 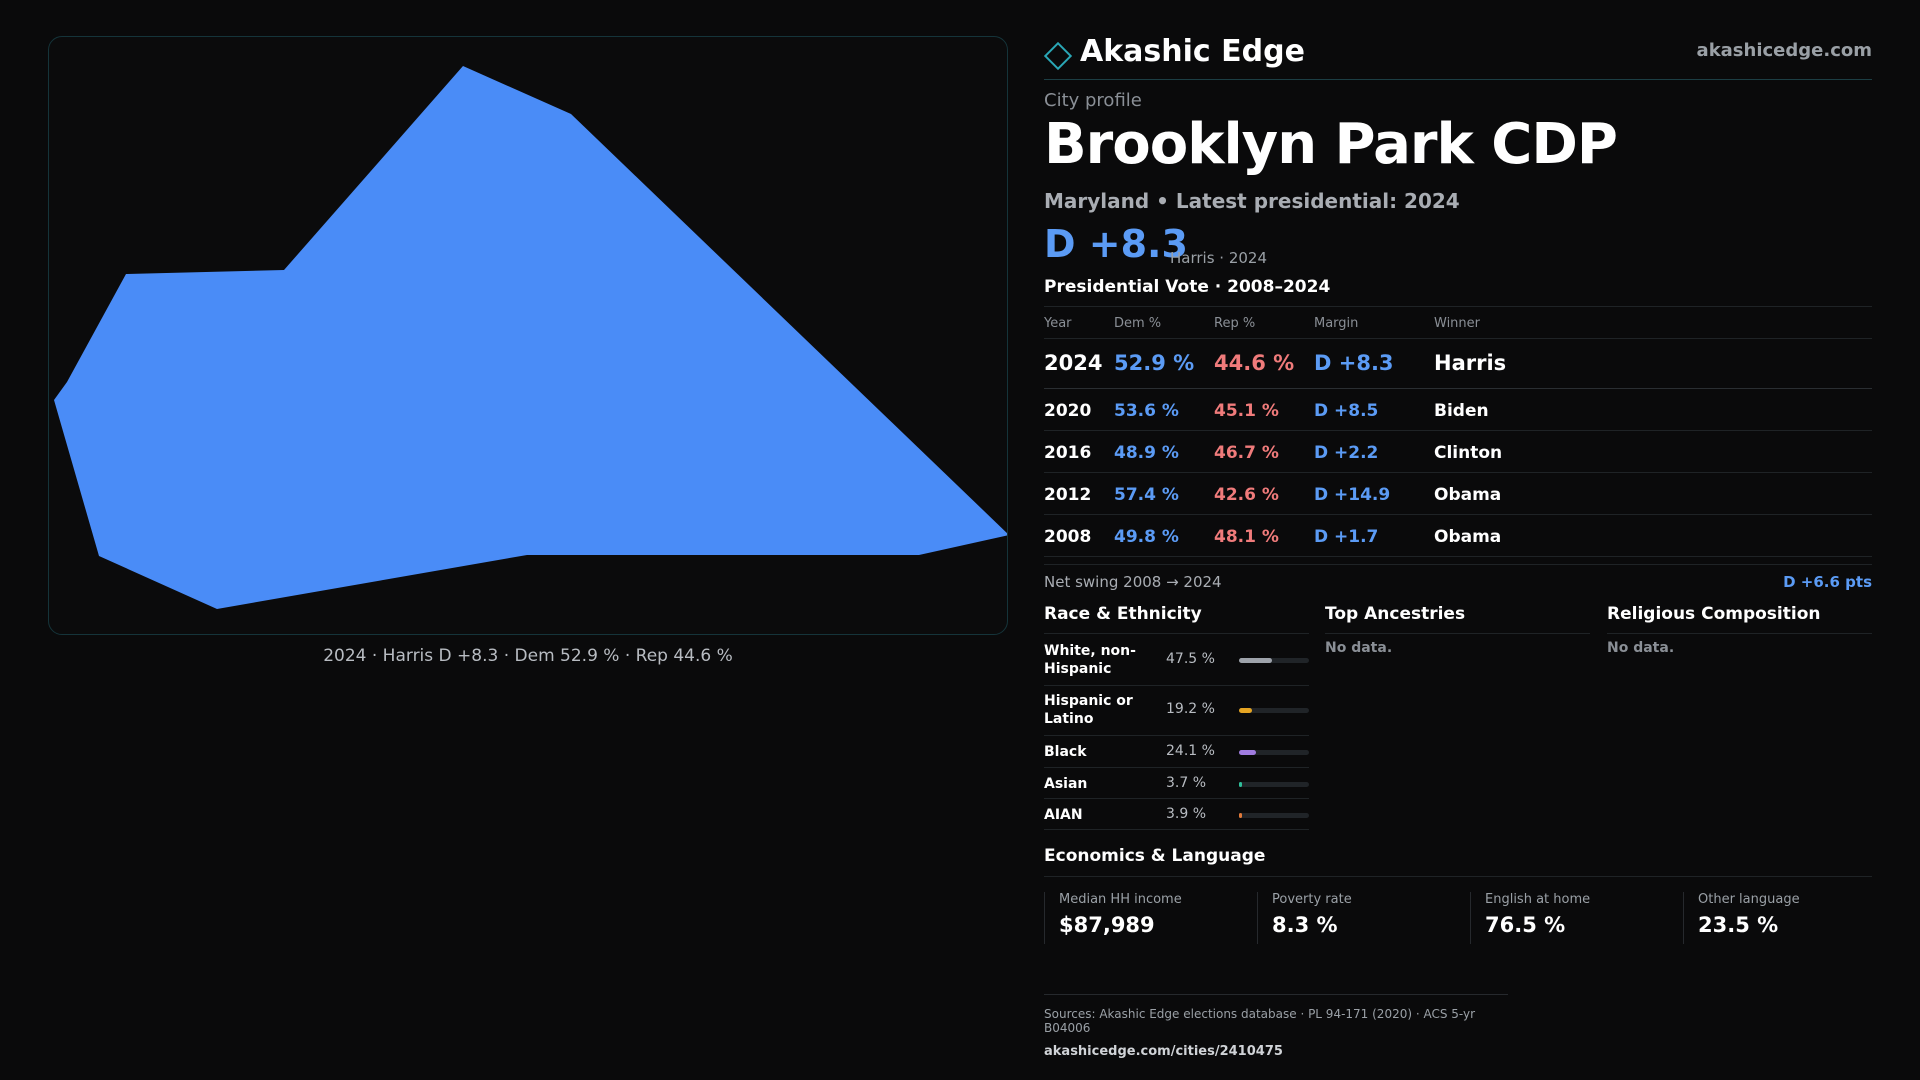 I want to click on table-row: 2012 57.4 % 42.6 % D +14.9 Obama, so click(x=1458, y=494).